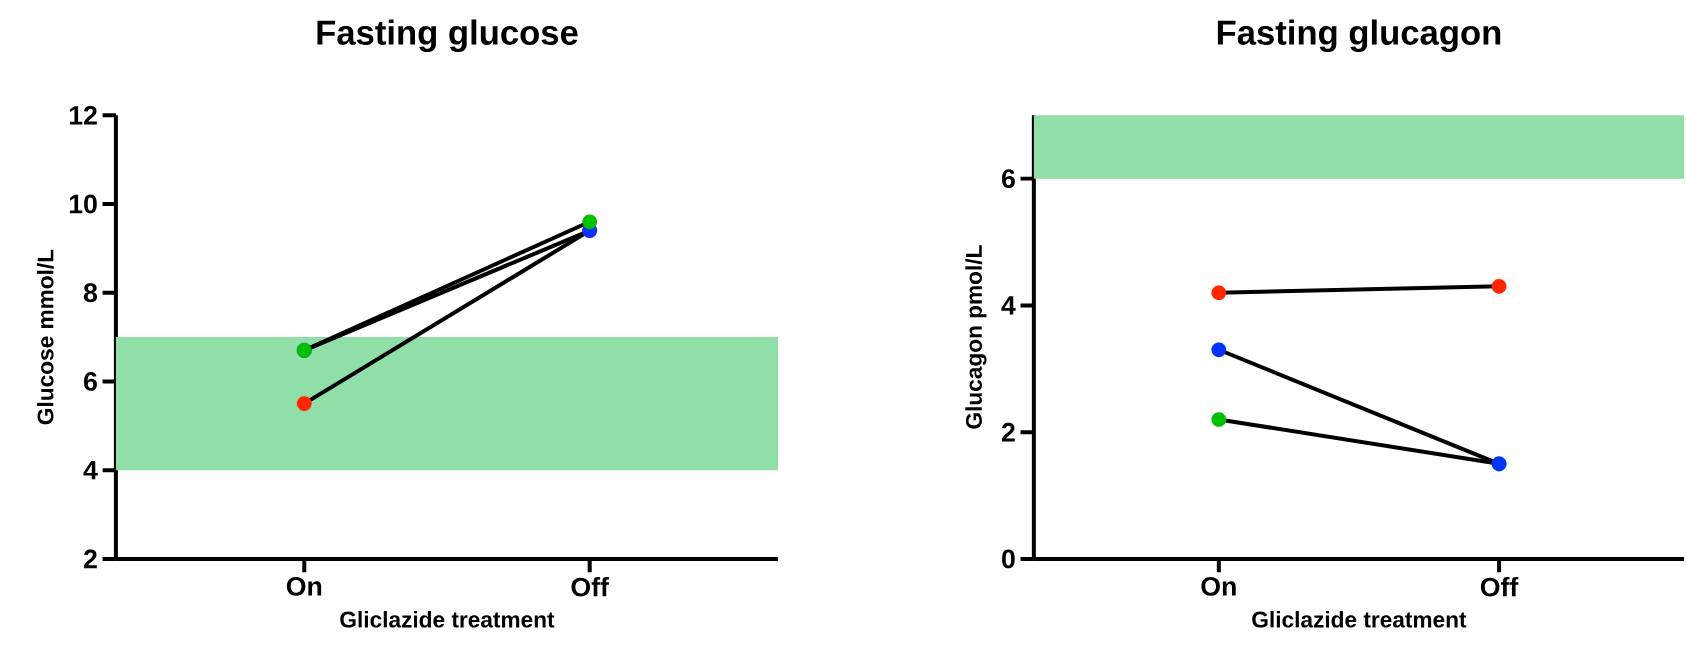 The height and width of the screenshot is (661, 1686). Describe the element at coordinates (976, 337) in the screenshot. I see `y-axis-title: Glucagon pmol/L` at that location.